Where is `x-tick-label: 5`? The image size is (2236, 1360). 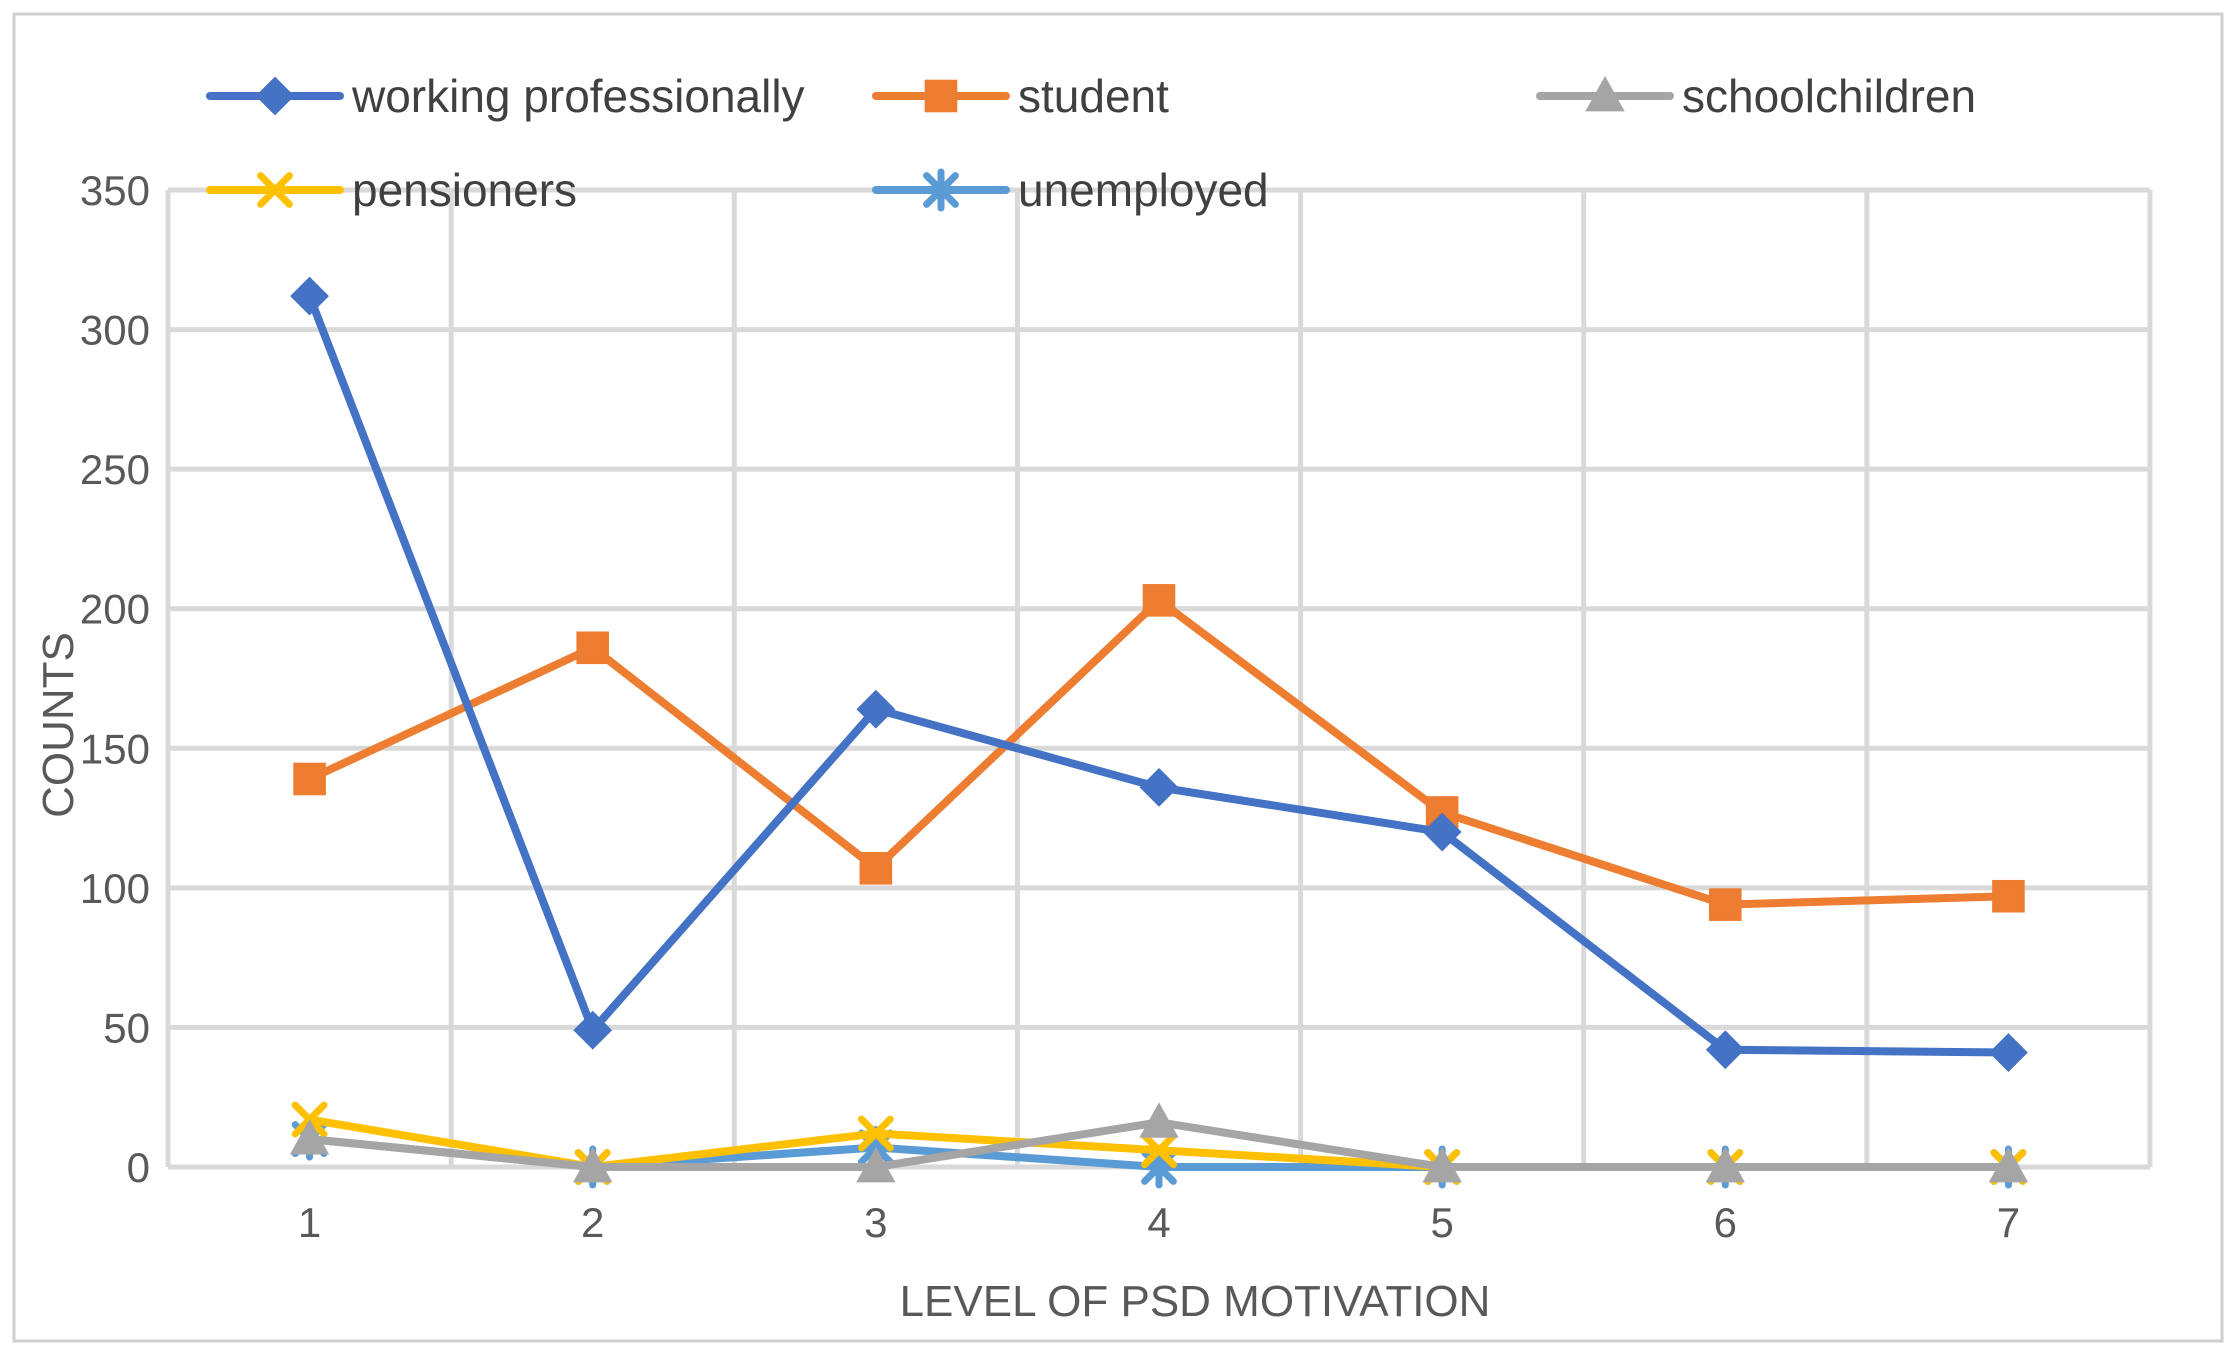
x-tick-label: 5 is located at coordinates (1441, 1222).